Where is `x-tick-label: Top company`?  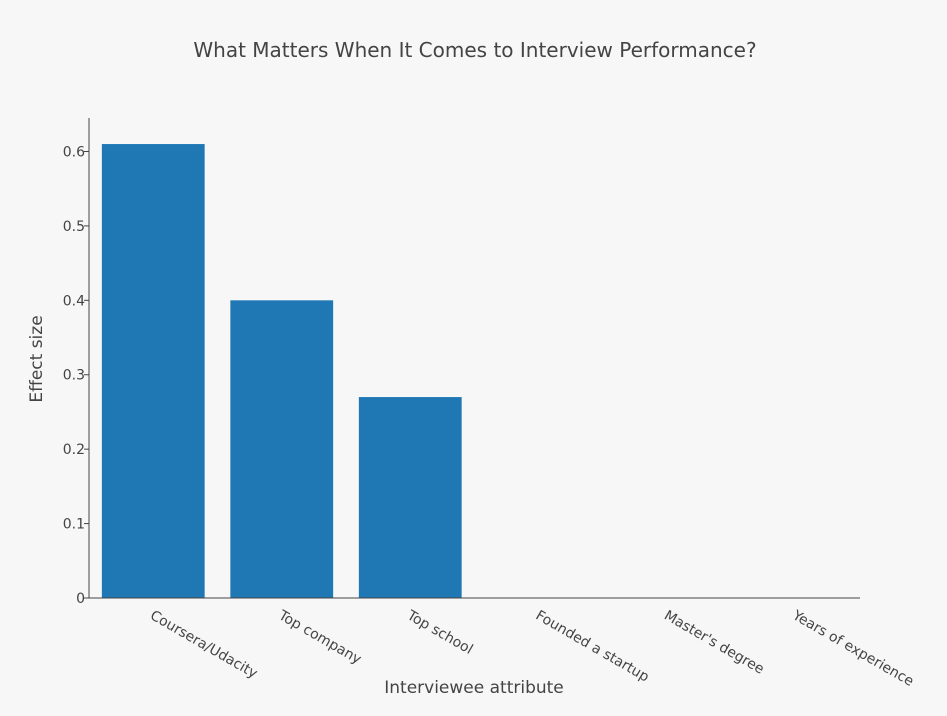
x-tick-label: Top company is located at coordinates (319, 637).